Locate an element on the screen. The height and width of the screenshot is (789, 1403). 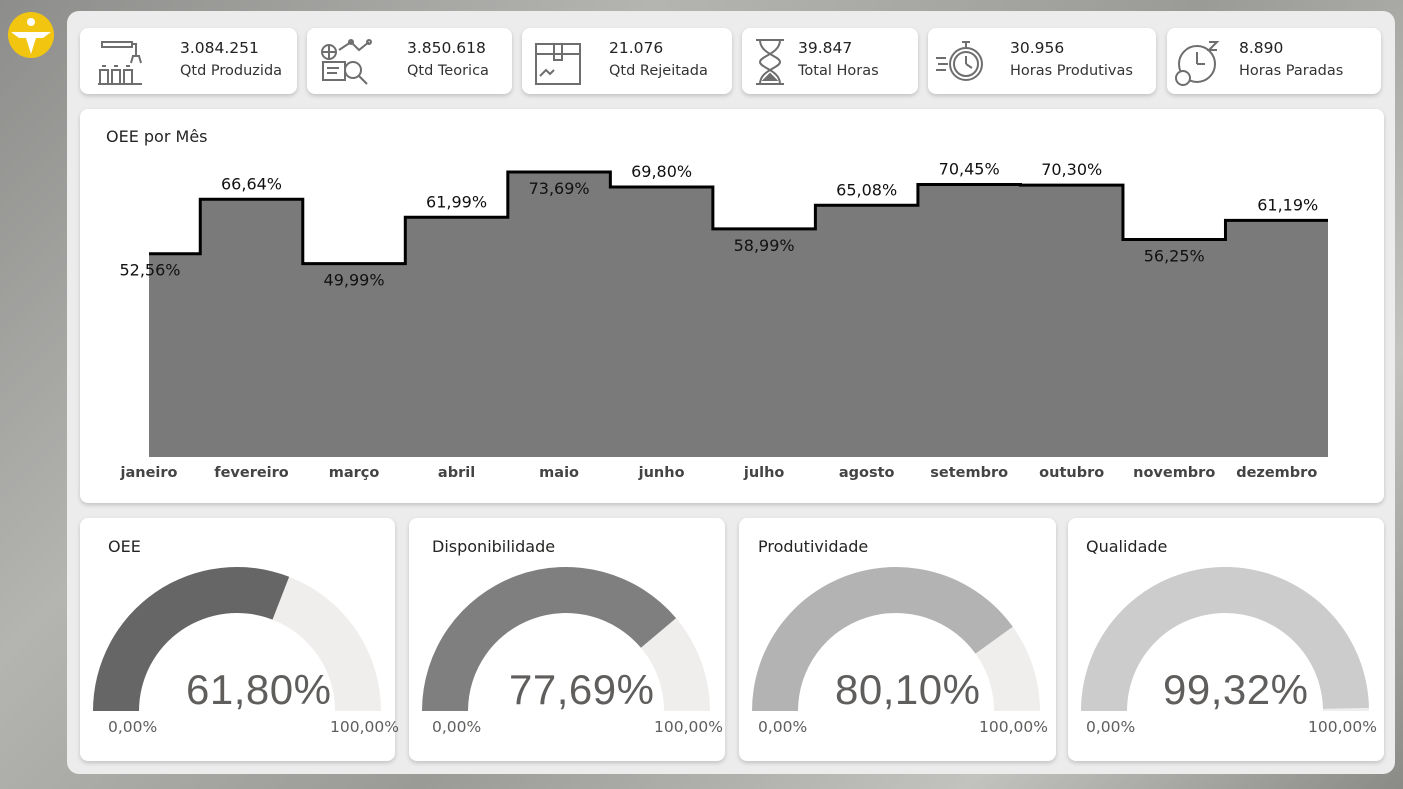
kpi-card-horas-produtivas: 30.956 Horas Produtivas is located at coordinates (1042, 61).